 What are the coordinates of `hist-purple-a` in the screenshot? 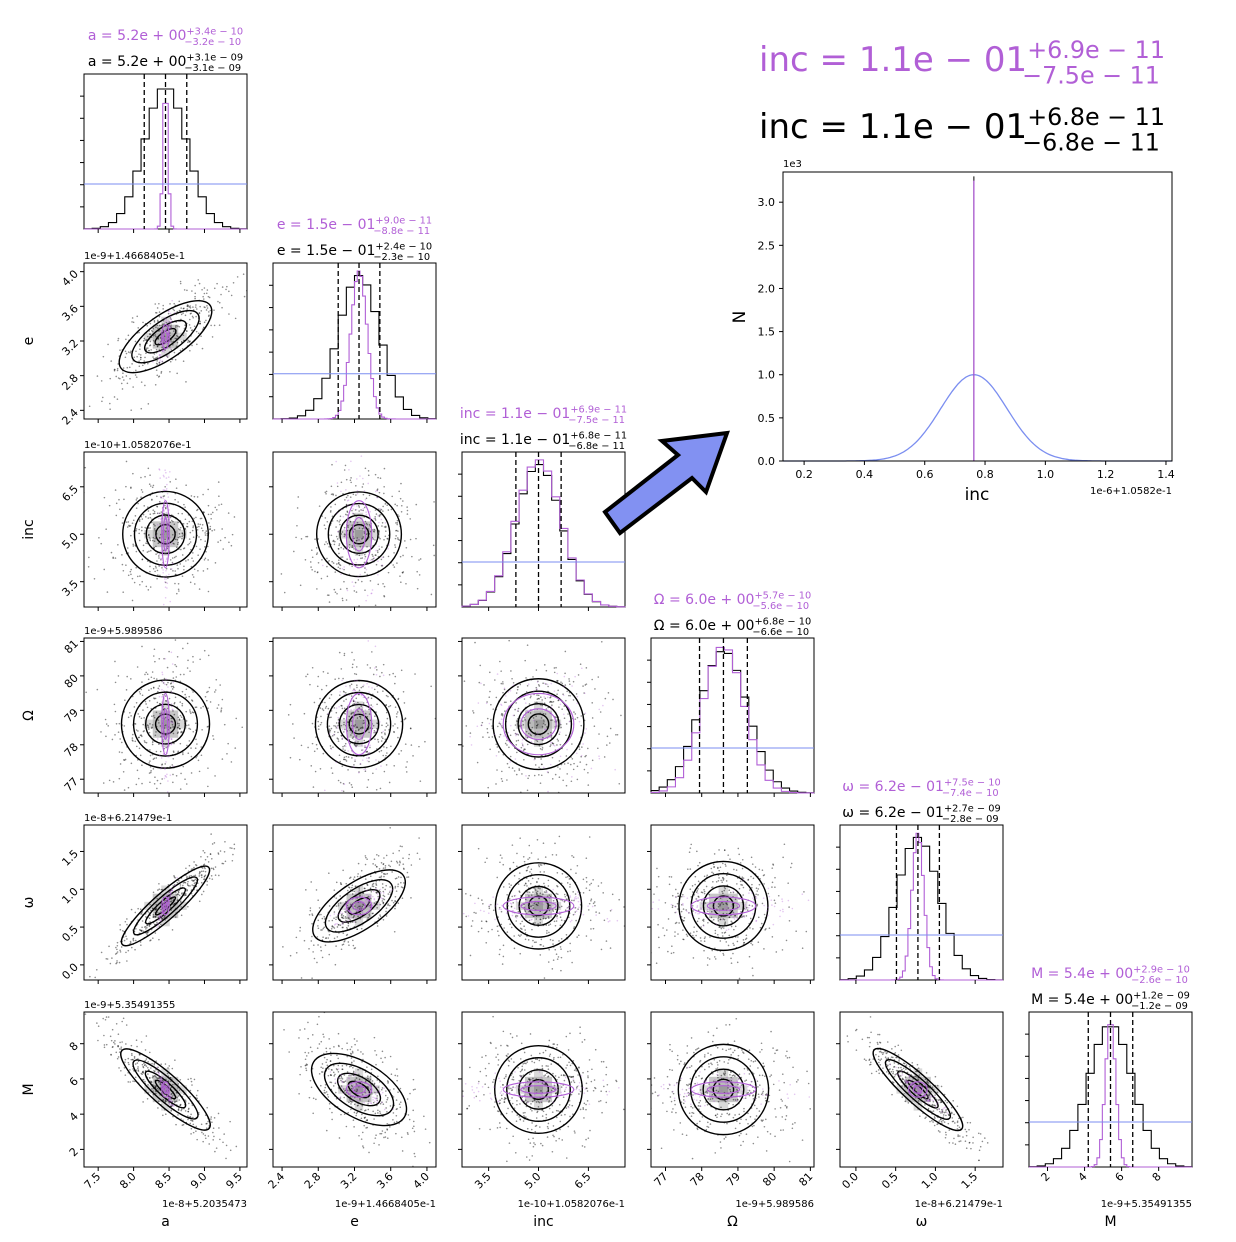 It's located at (165, 166).